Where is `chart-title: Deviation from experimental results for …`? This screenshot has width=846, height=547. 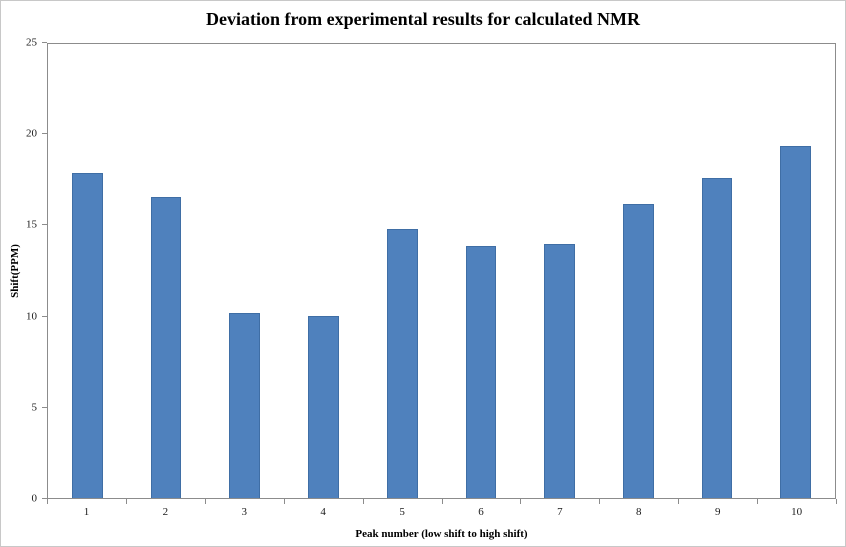 chart-title: Deviation from experimental results for … is located at coordinates (423, 19).